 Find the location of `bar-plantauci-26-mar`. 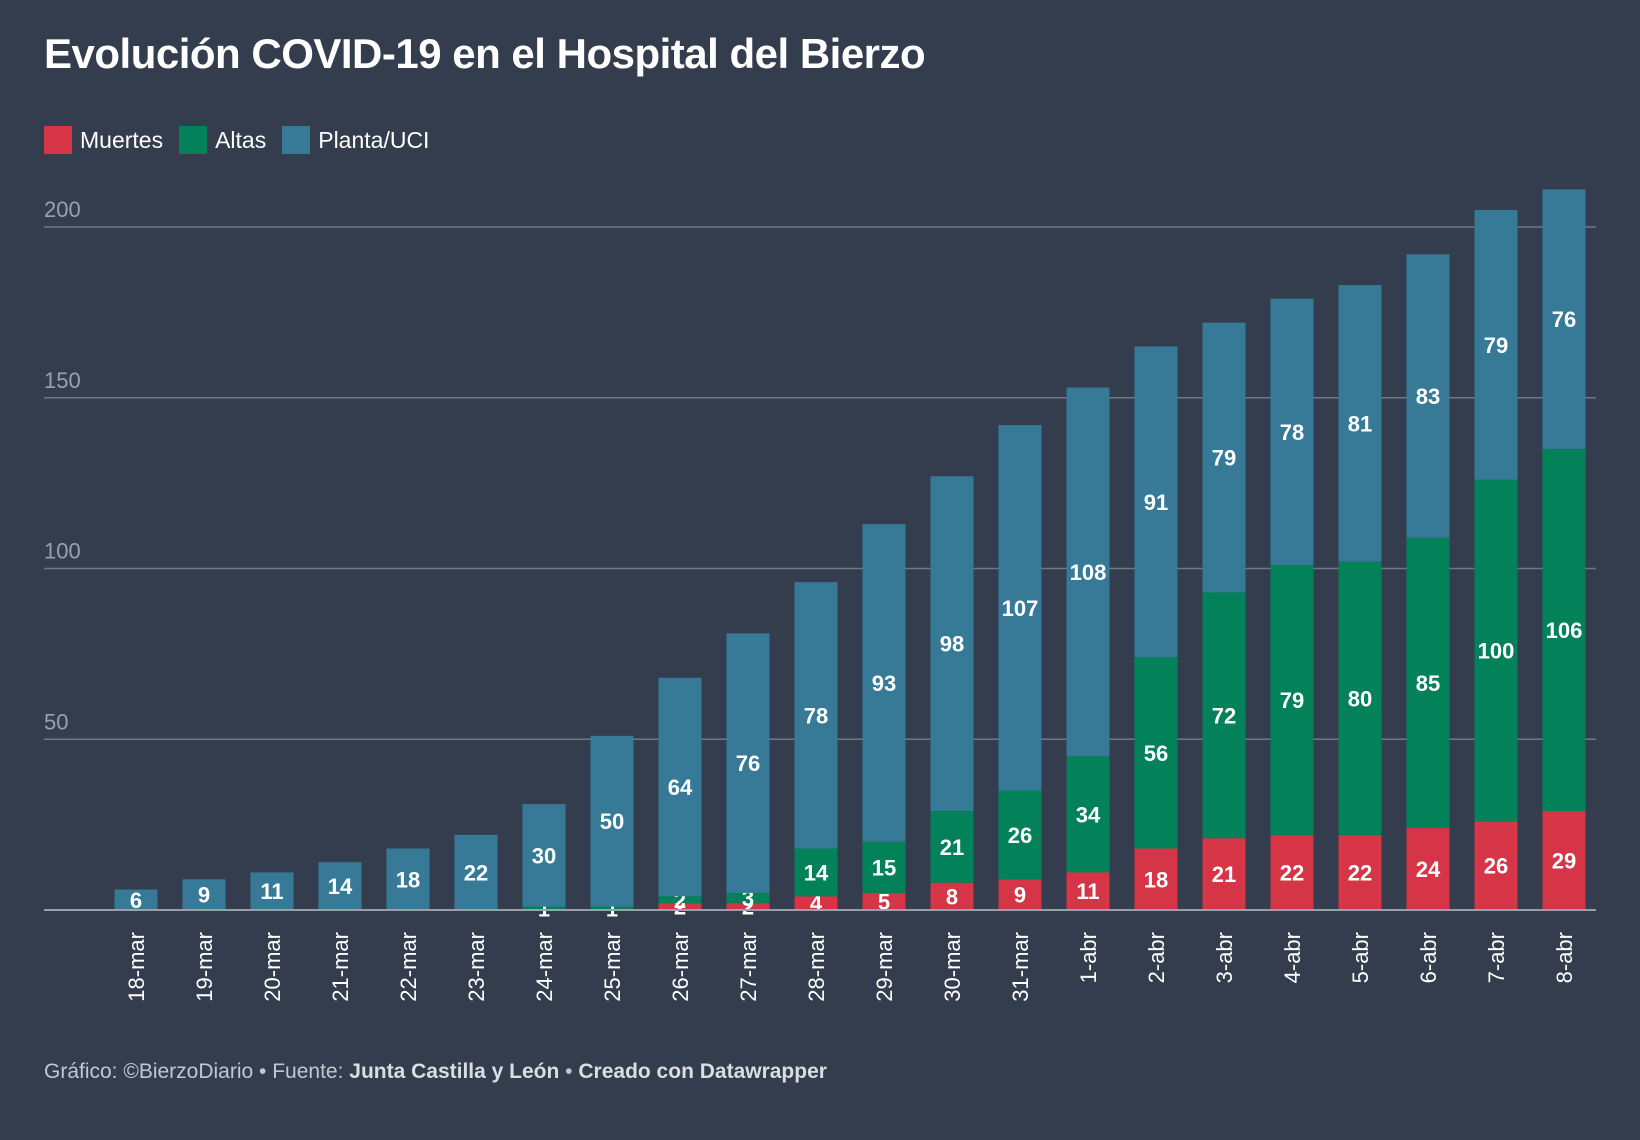

bar-plantauci-26-mar is located at coordinates (680, 787).